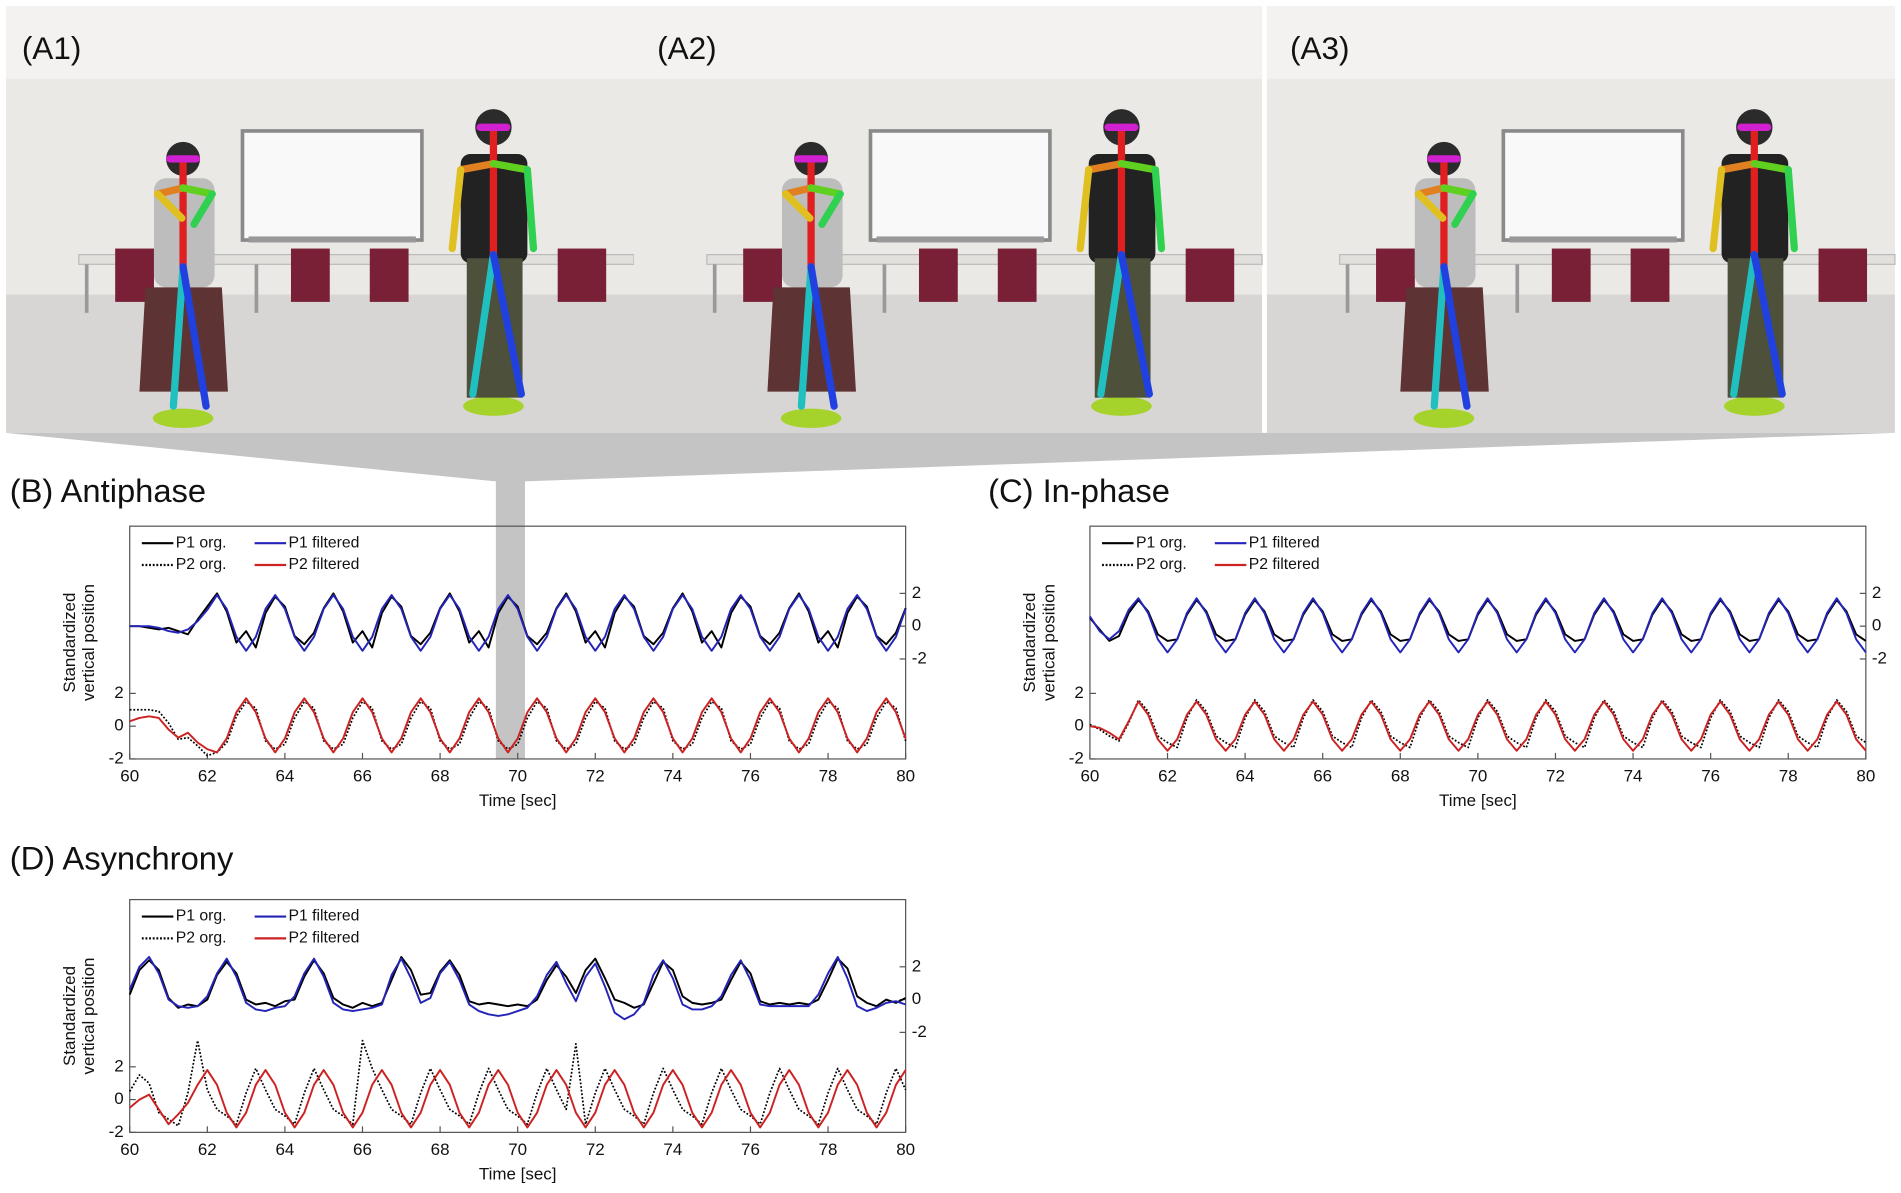 This screenshot has width=1901, height=1193. Describe the element at coordinates (687, 48) in the screenshot. I see `photo-label: (A2)` at that location.